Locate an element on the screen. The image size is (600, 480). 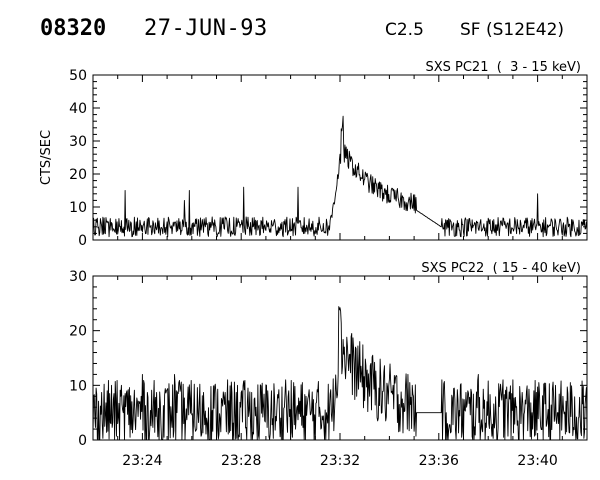
x-tick-label: 23:28 is located at coordinates (241, 461).